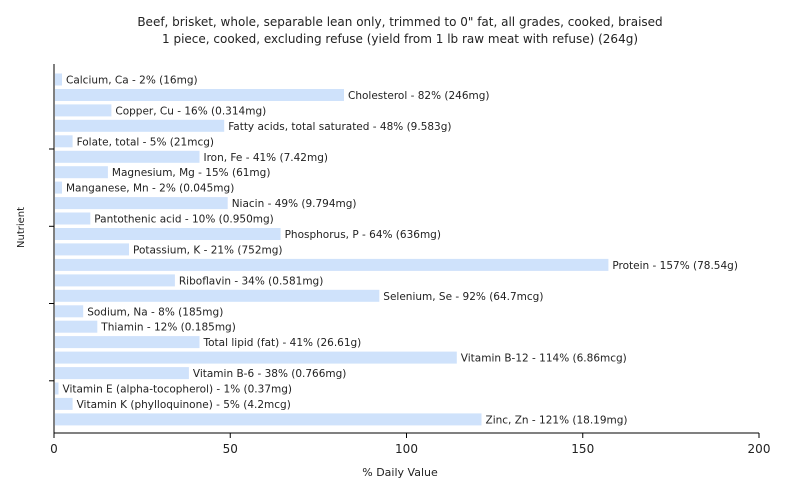 This screenshot has height=500, width=800. Describe the element at coordinates (266, 158) in the screenshot. I see `bar-label: Iron, Fe - 41% (7.42mg)` at that location.